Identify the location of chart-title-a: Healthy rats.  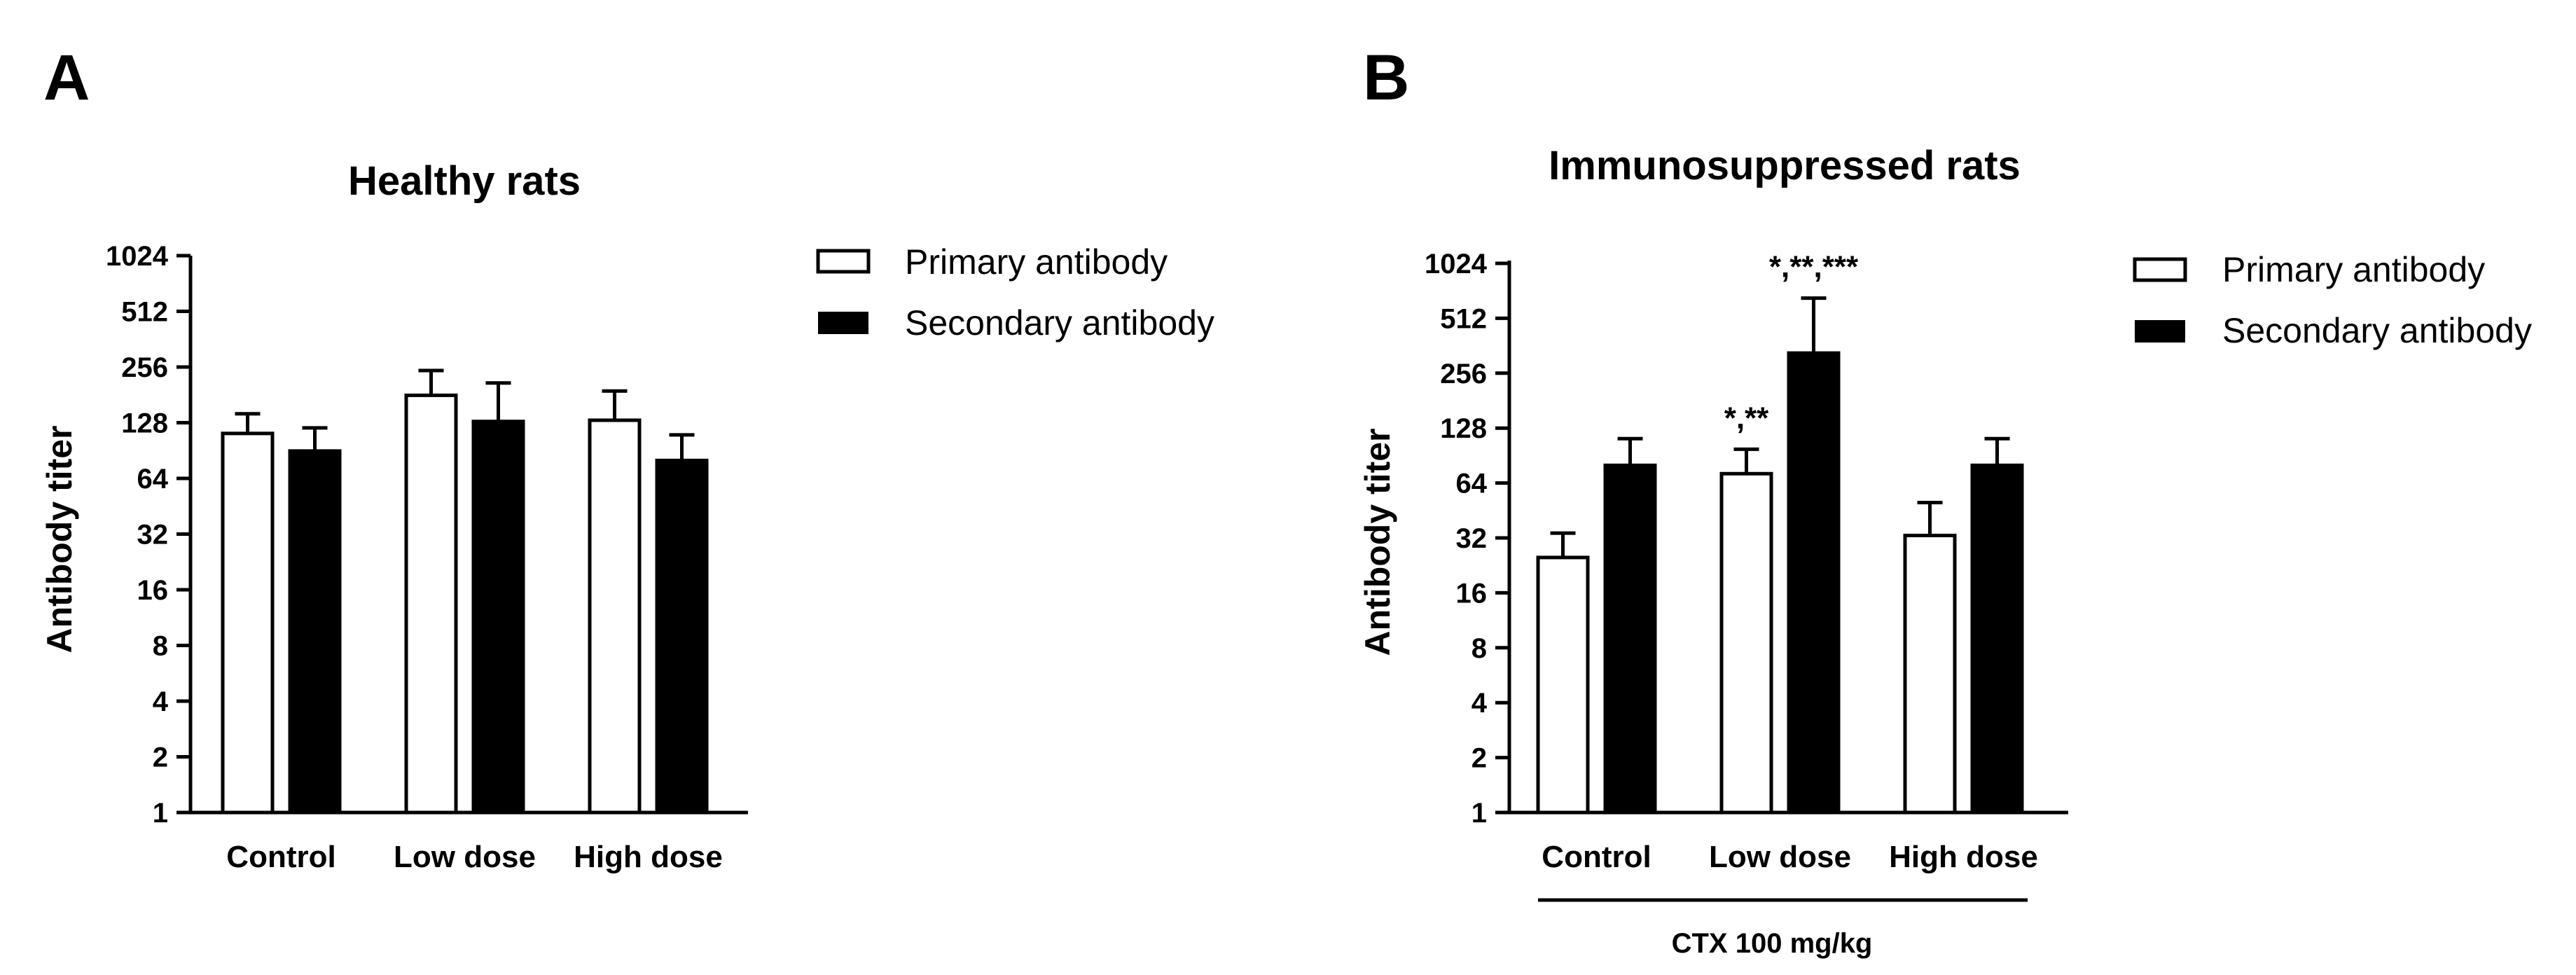
(464, 181).